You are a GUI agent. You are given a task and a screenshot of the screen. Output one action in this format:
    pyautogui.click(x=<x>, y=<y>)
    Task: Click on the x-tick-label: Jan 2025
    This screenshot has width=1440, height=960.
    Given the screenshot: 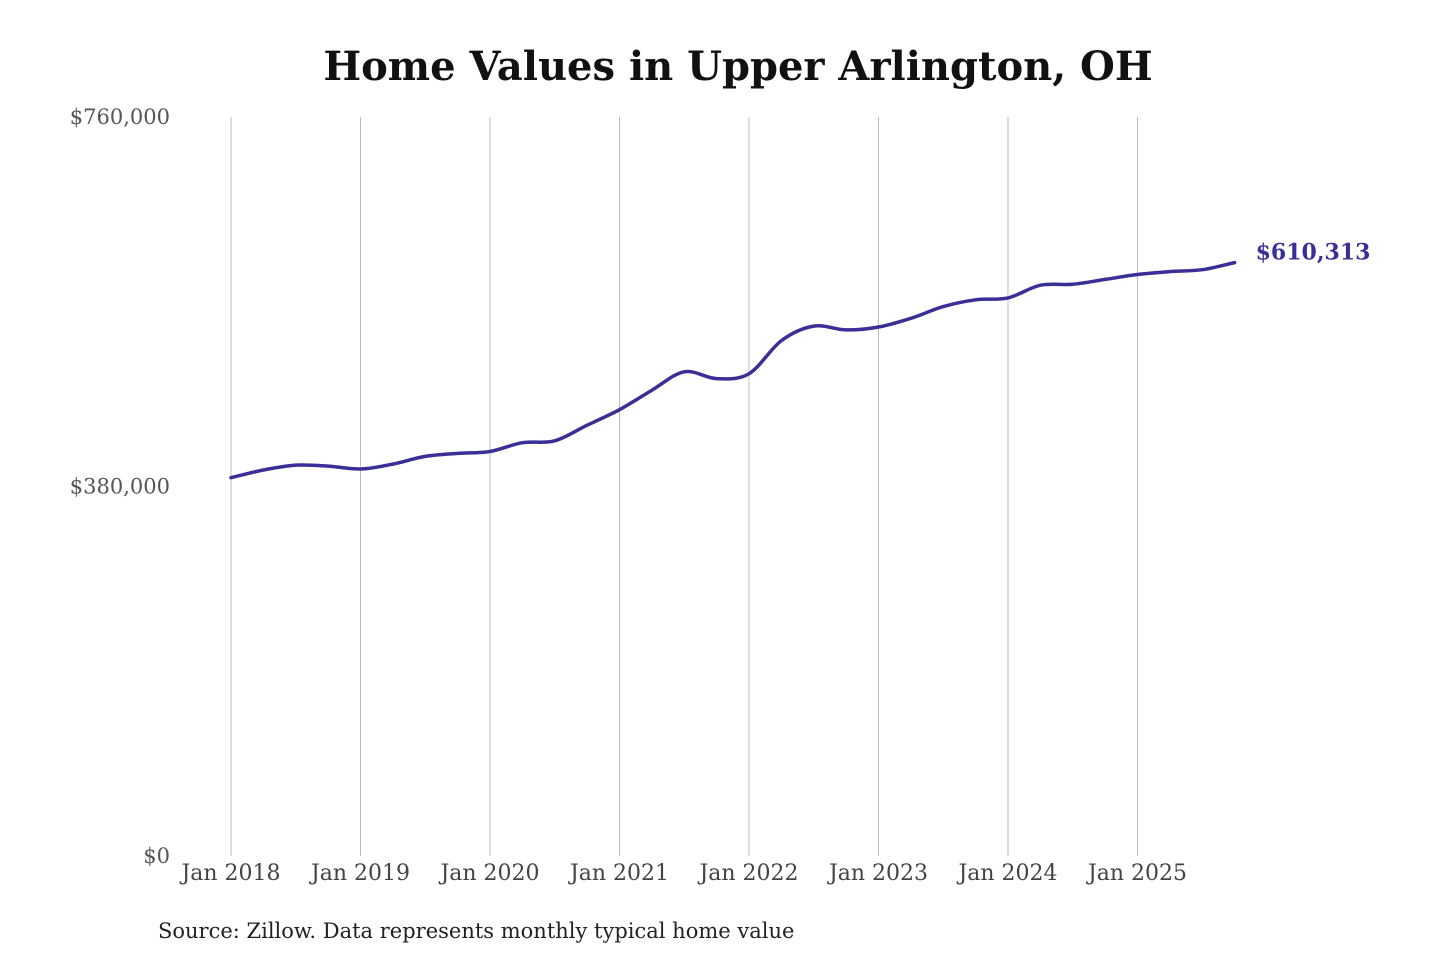 What is the action you would take?
    pyautogui.click(x=1136, y=873)
    